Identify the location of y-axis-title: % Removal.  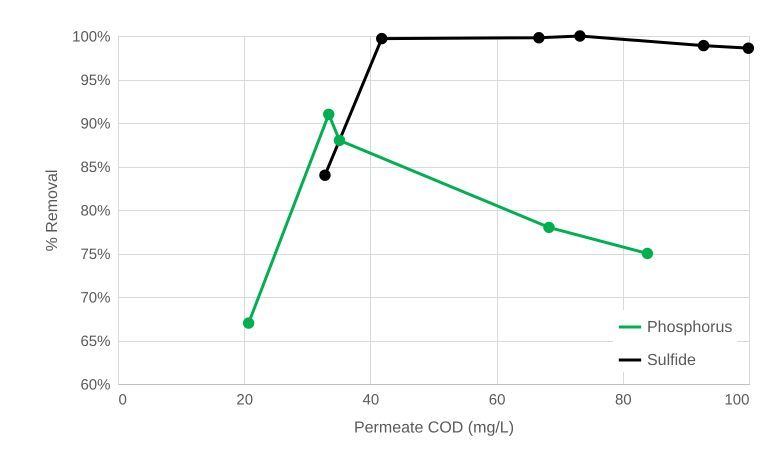
(53, 211).